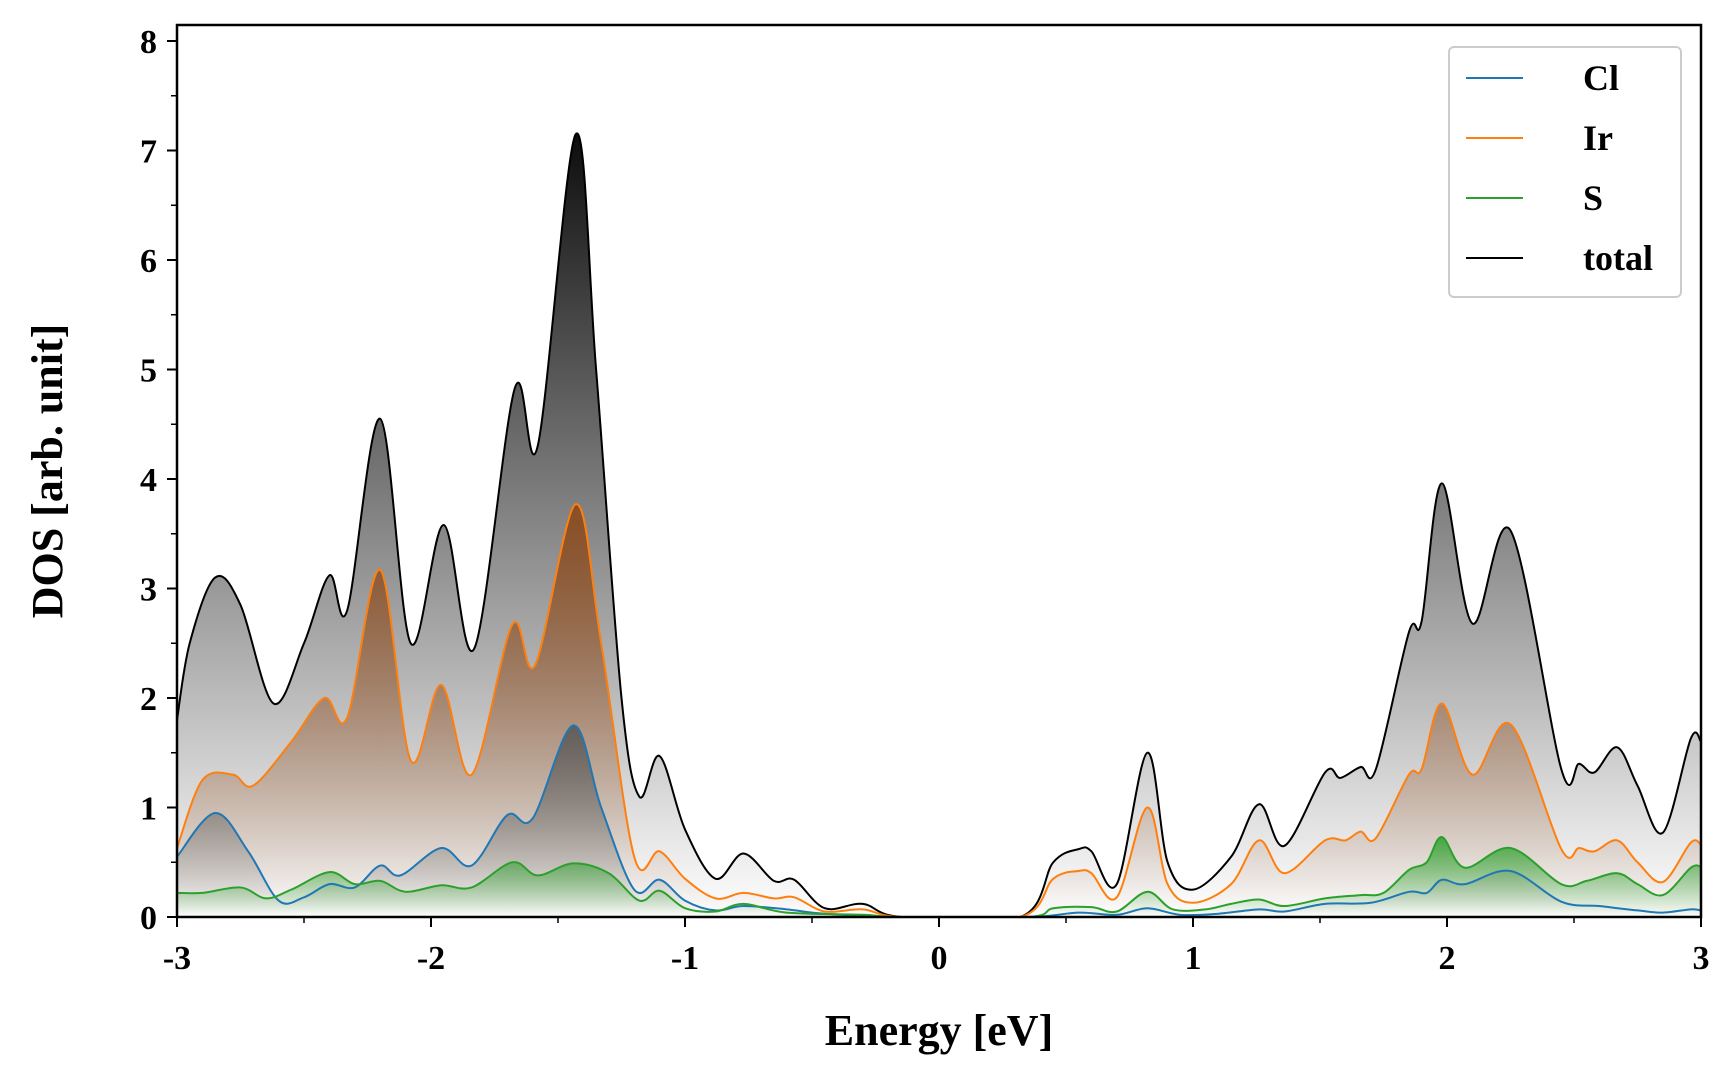 The image size is (1728, 1080). What do you see at coordinates (148, 480) in the screenshot?
I see `y-tick-label: 4` at bounding box center [148, 480].